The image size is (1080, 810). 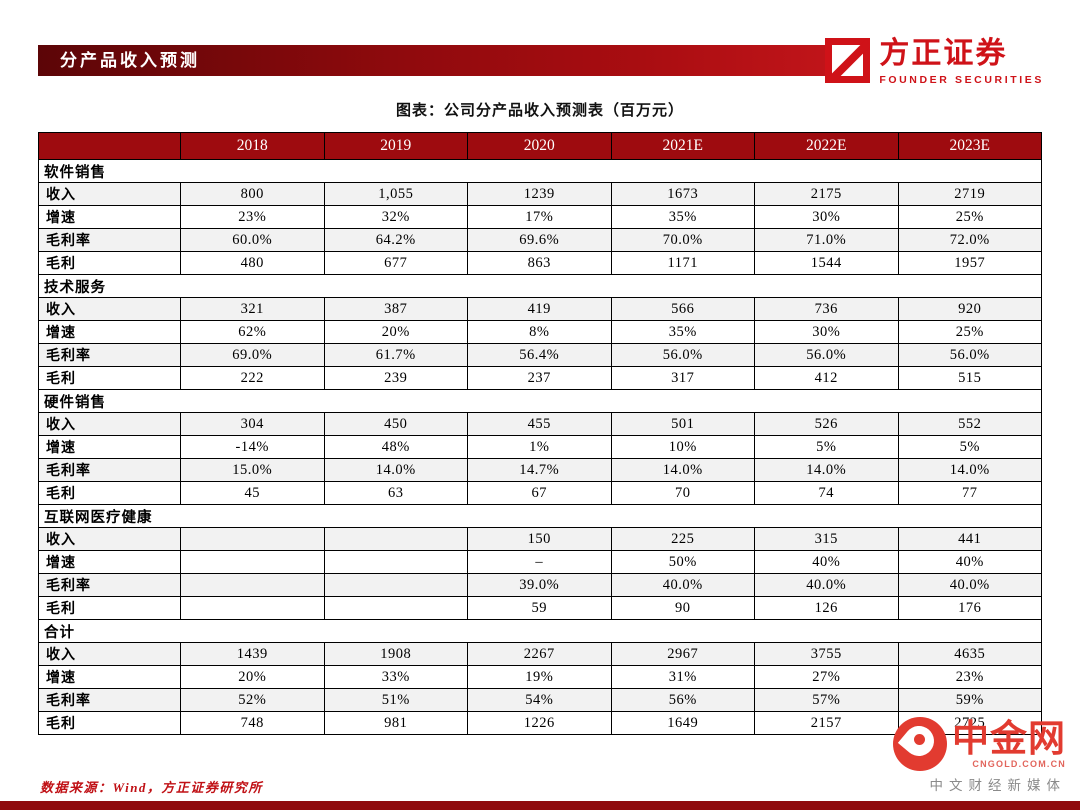 What do you see at coordinates (682, 608) in the screenshot?
I see `table-cell: 90` at bounding box center [682, 608].